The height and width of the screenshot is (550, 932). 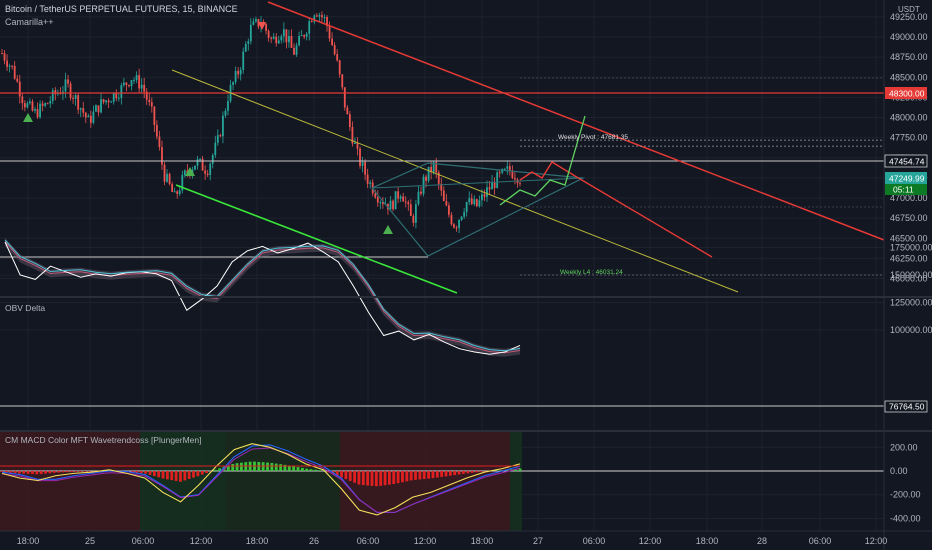 What do you see at coordinates (262, 297) in the screenshot?
I see `obv-signal-line` at bounding box center [262, 297].